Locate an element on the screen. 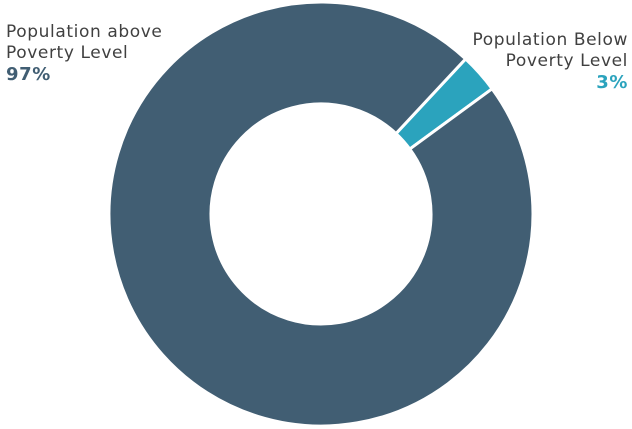 This screenshot has width=632, height=429. slice-value-below-poverty: 3% is located at coordinates (612, 82).